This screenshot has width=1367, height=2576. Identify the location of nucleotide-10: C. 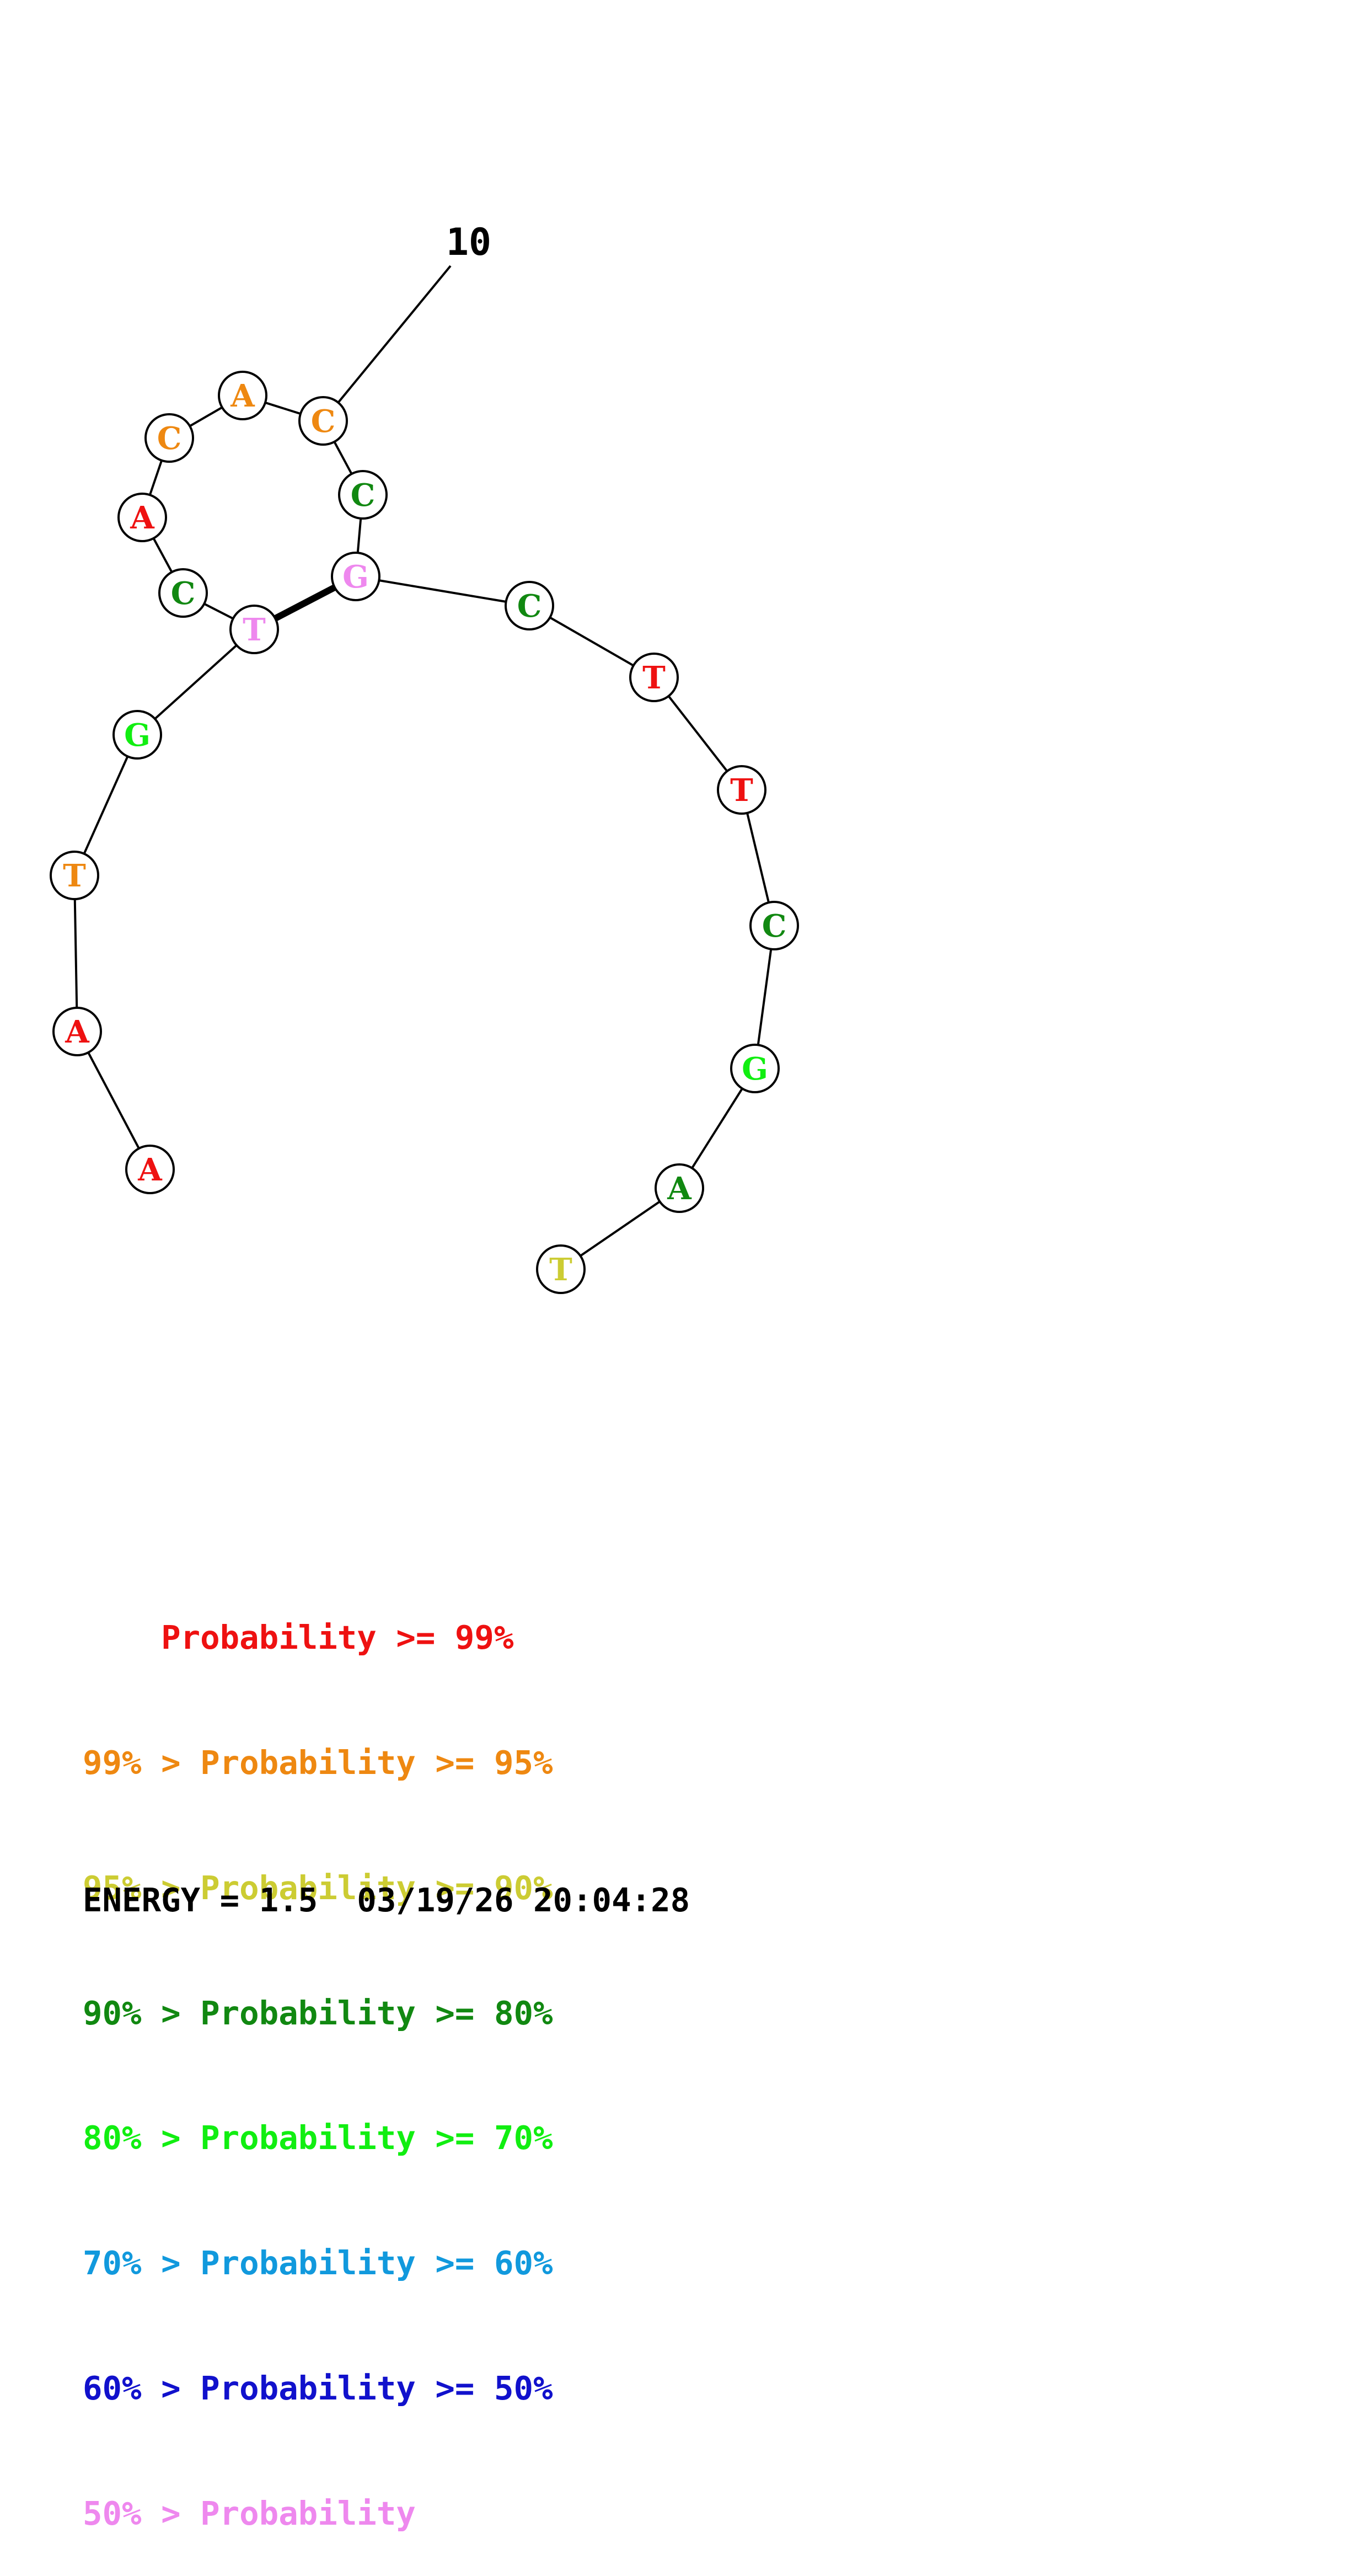
(323, 421).